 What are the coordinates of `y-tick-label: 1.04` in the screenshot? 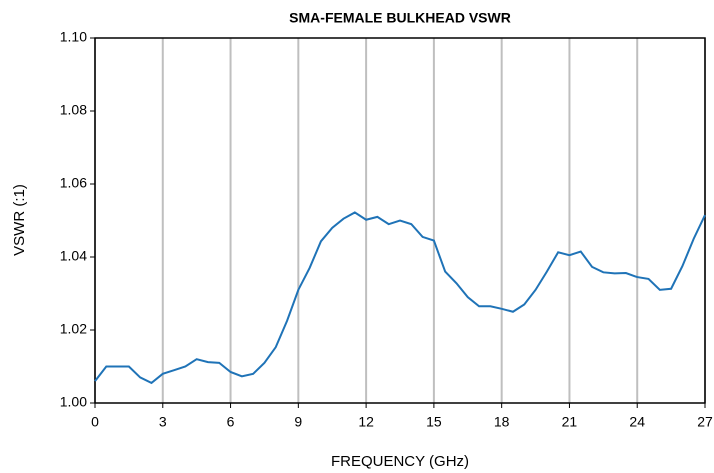 It's located at (73, 256).